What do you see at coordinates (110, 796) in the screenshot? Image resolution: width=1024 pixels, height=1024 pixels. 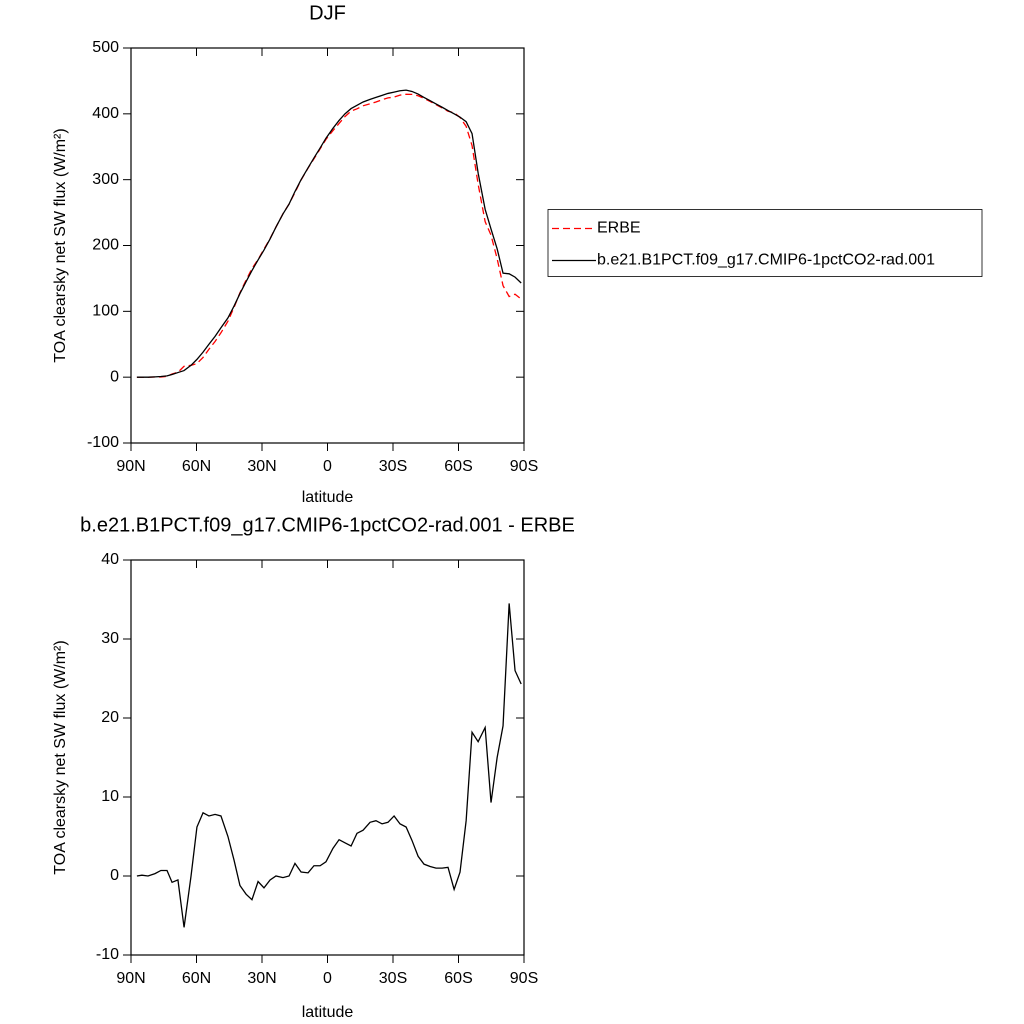 I see `y-tick-label: 10` at bounding box center [110, 796].